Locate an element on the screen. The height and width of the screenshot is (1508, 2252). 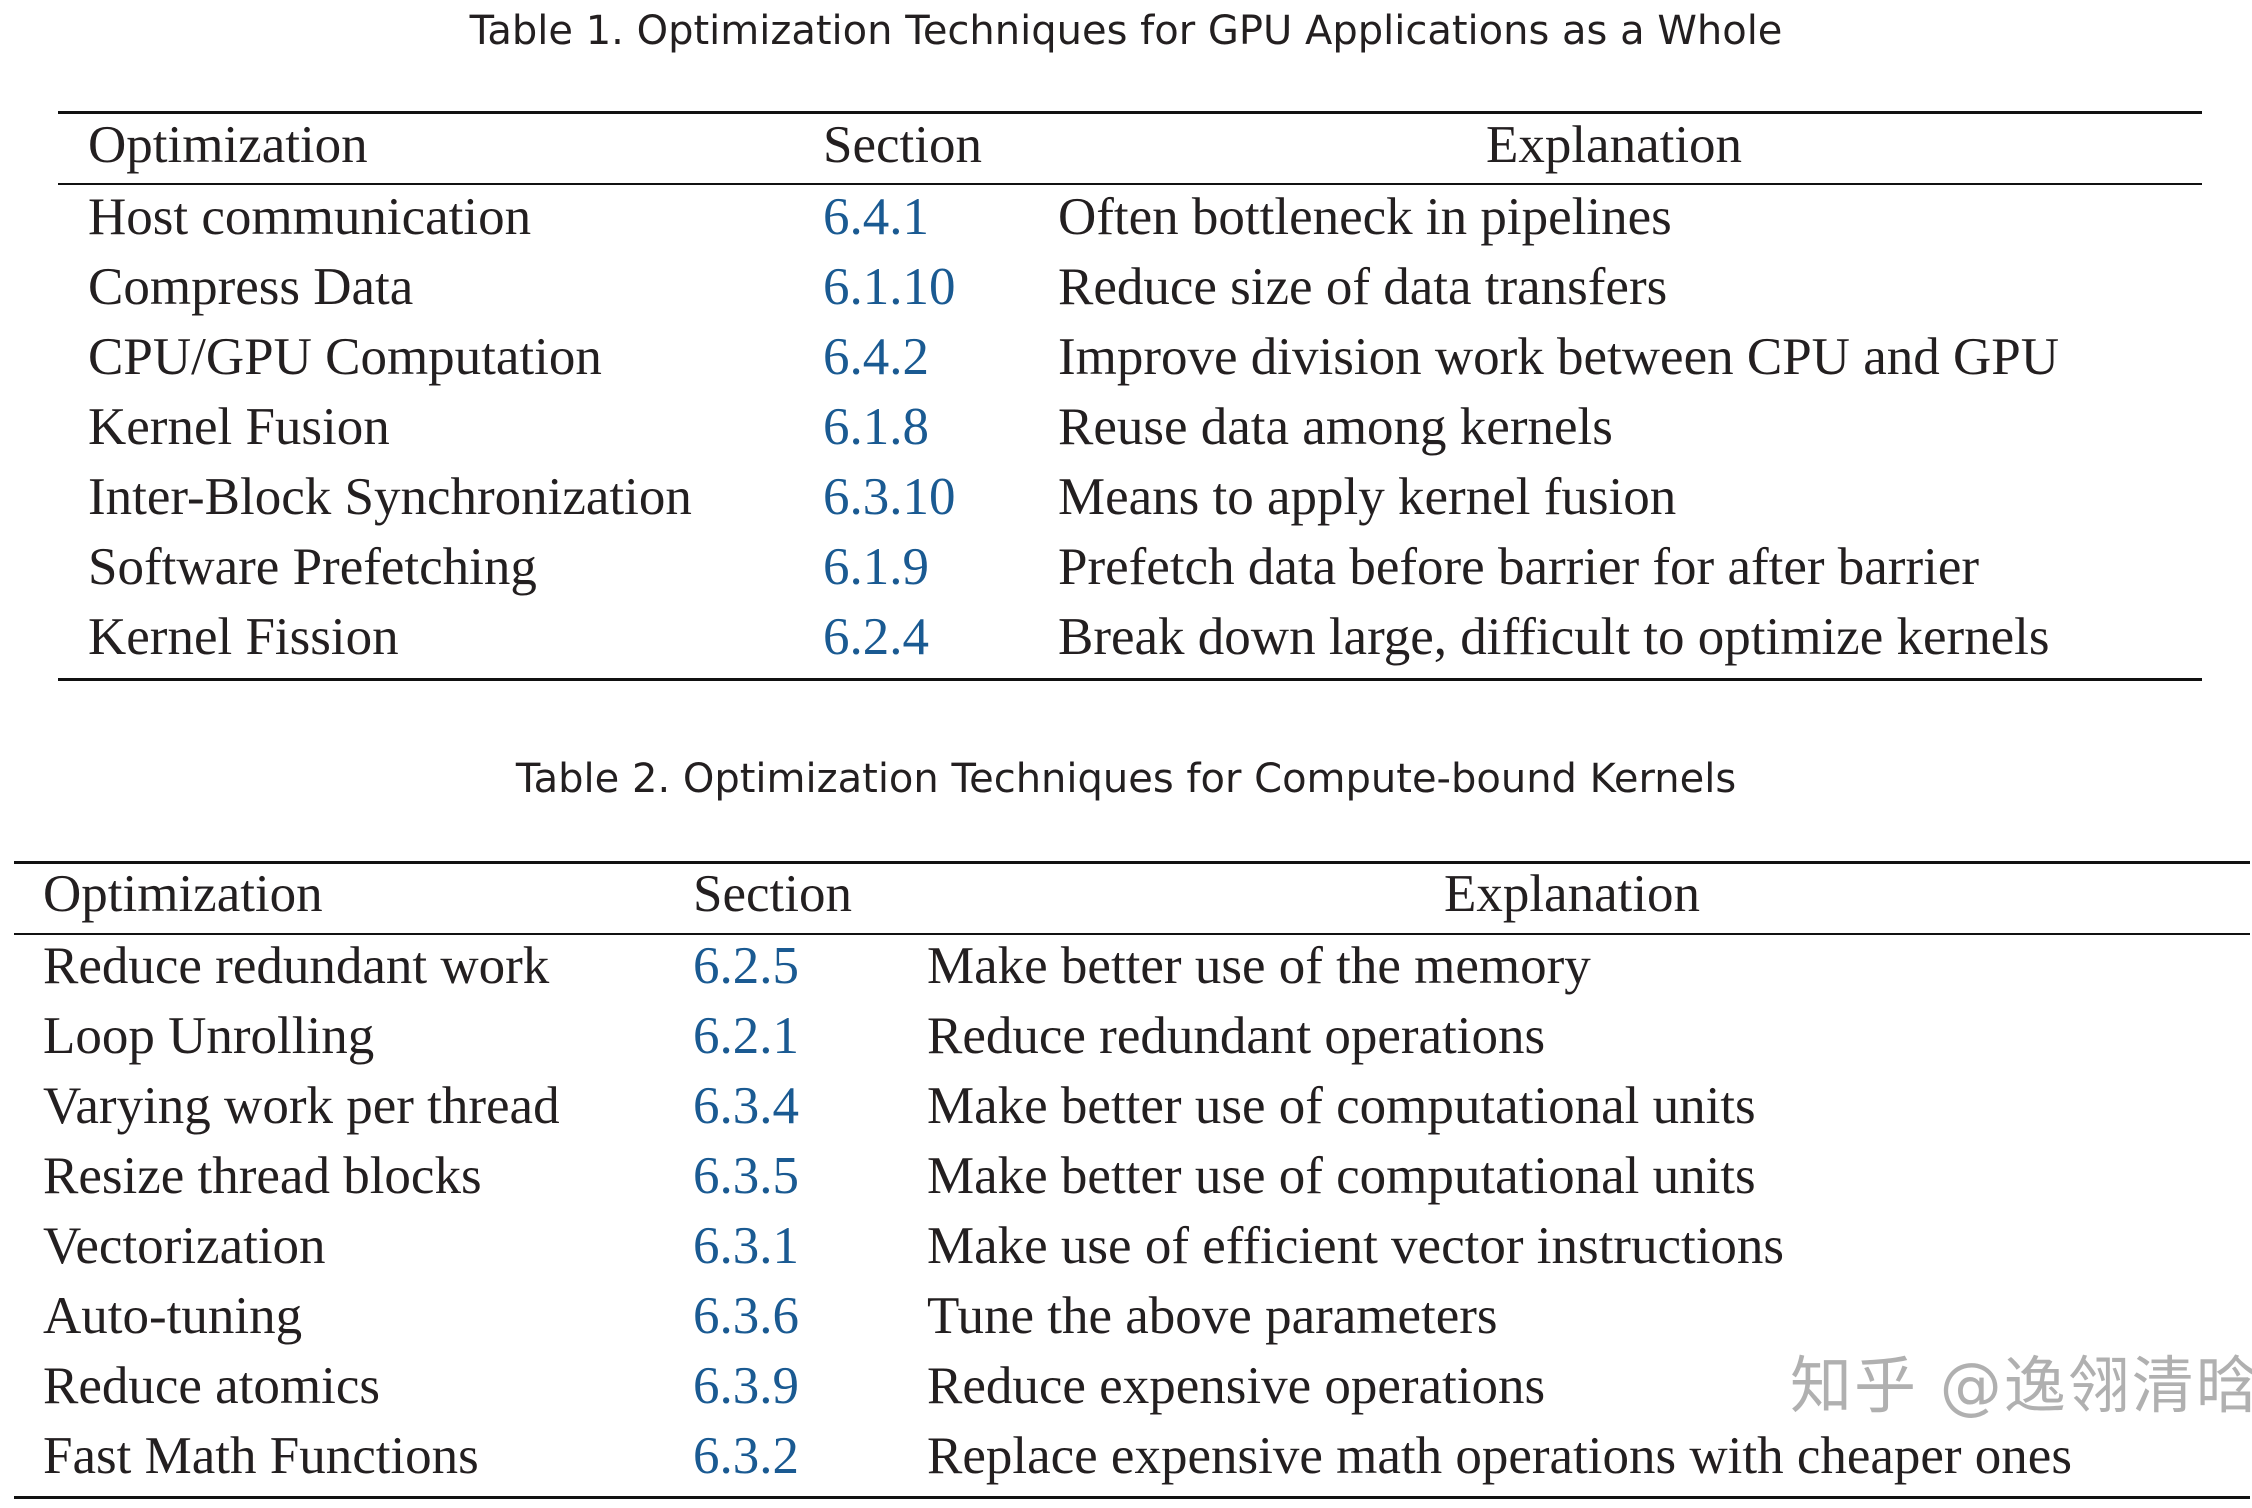
explanation-cell: Means to apply kernel fusion is located at coordinates (1367, 497).